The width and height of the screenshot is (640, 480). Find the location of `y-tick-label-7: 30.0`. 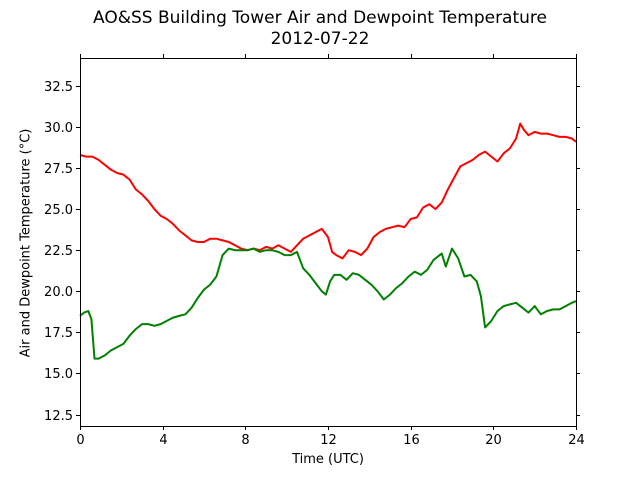

y-tick-label-7: 30.0 is located at coordinates (58, 128).